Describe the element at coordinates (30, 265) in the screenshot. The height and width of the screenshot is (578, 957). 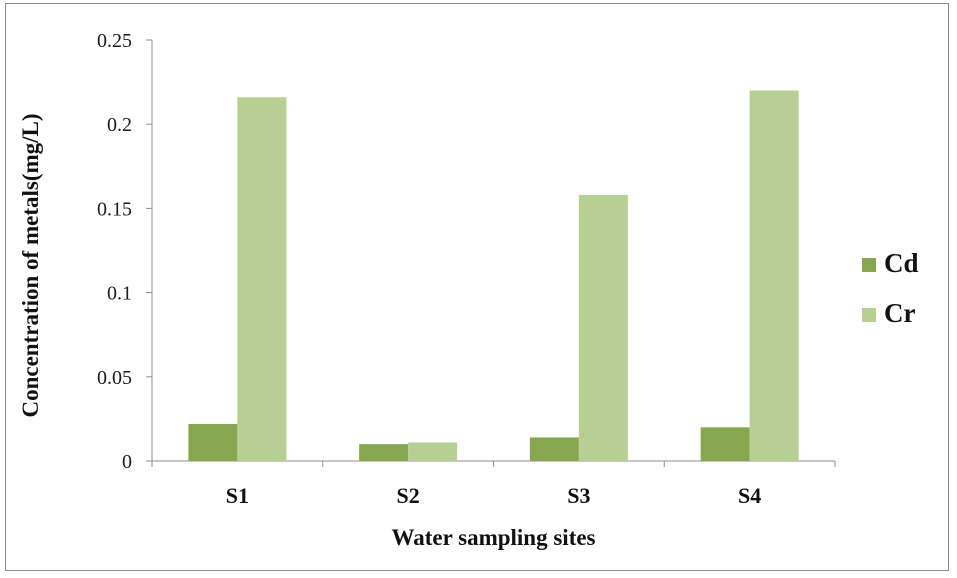
I see `y-axis-title: Concentration of metals(mg/L)` at that location.